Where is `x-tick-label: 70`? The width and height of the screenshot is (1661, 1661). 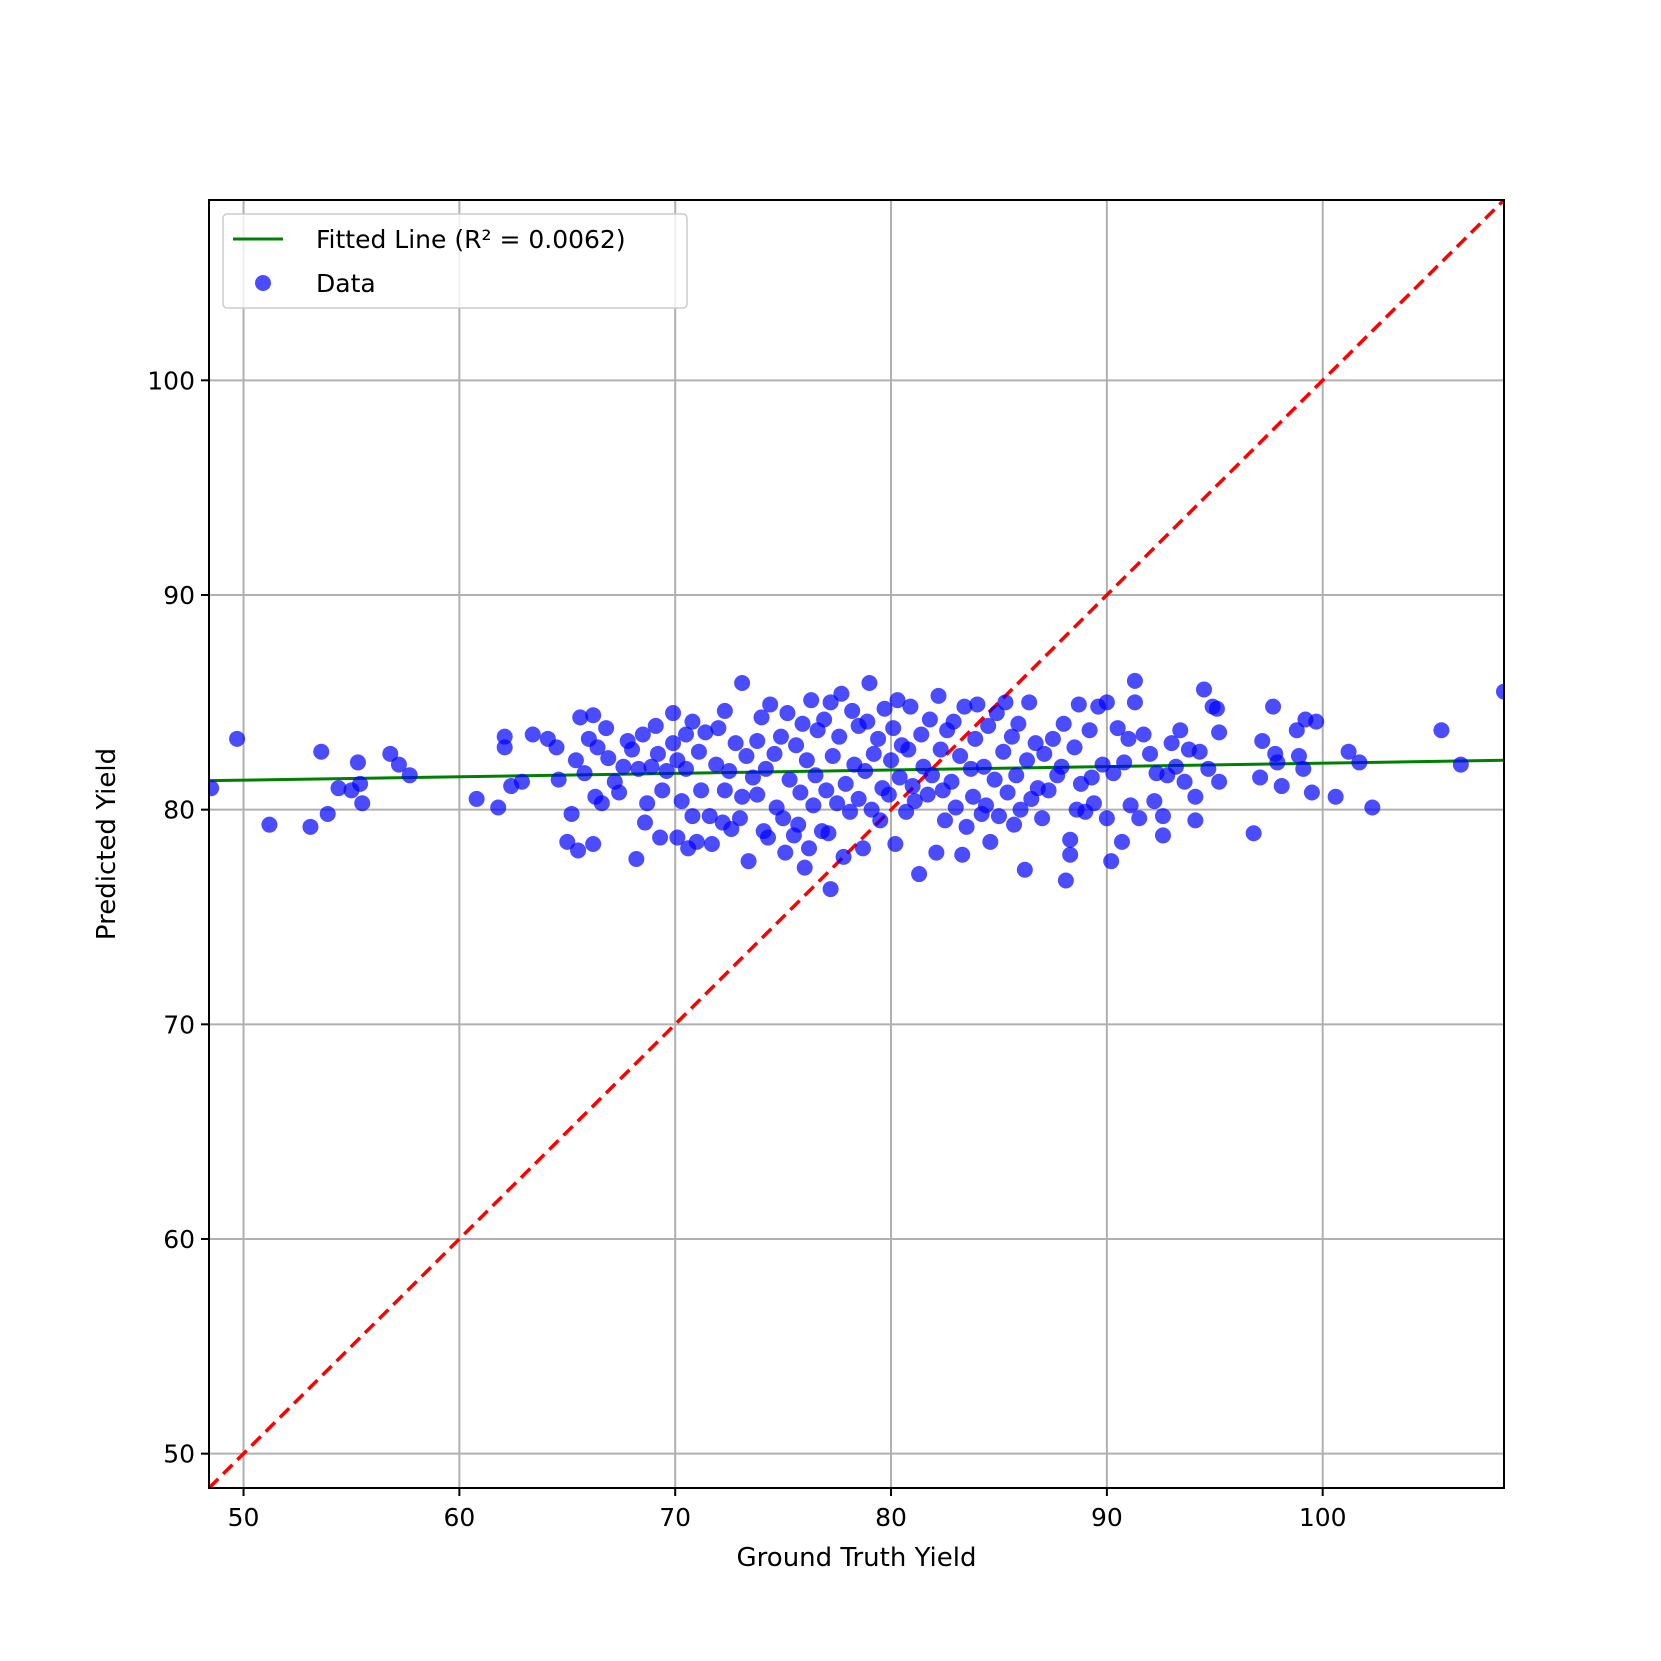
x-tick-label: 70 is located at coordinates (675, 1517).